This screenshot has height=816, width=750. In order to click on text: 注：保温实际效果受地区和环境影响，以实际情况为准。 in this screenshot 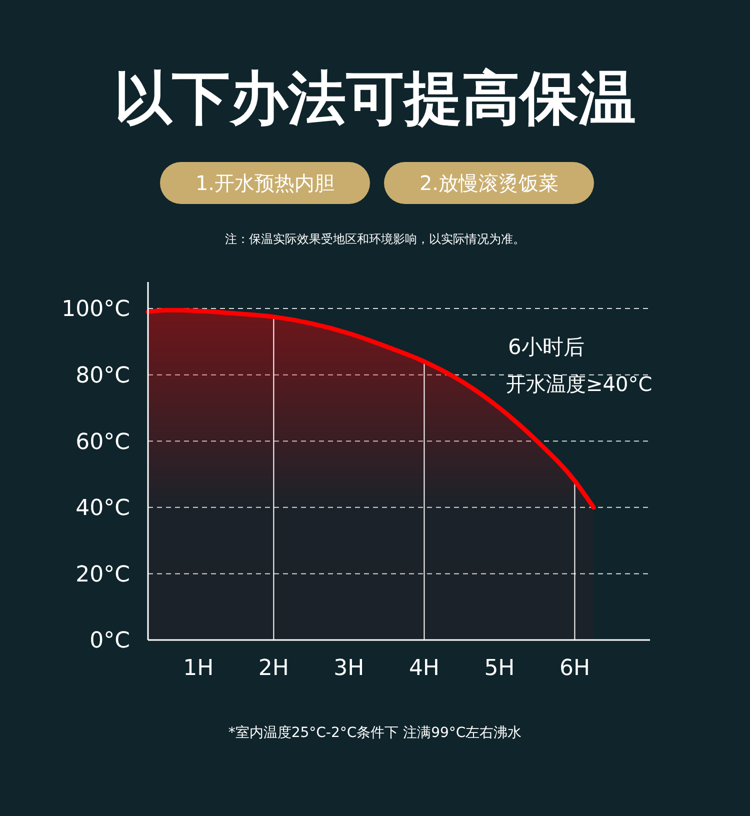, I will do `click(375, 239)`.